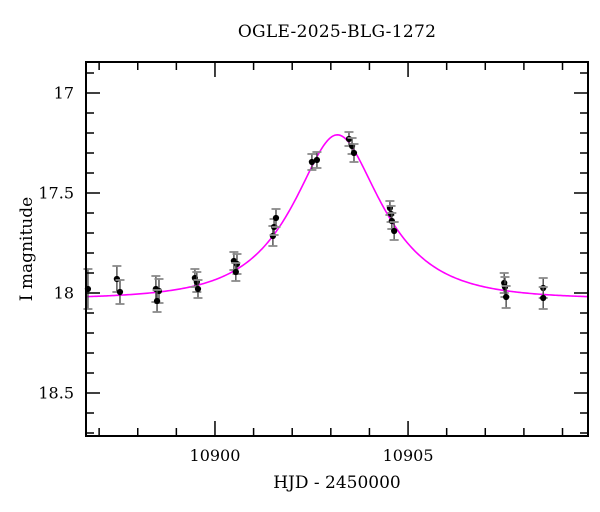 Image resolution: width=600 pixels, height=512 pixels. I want to click on y-tick-label: 17, so click(64, 93).